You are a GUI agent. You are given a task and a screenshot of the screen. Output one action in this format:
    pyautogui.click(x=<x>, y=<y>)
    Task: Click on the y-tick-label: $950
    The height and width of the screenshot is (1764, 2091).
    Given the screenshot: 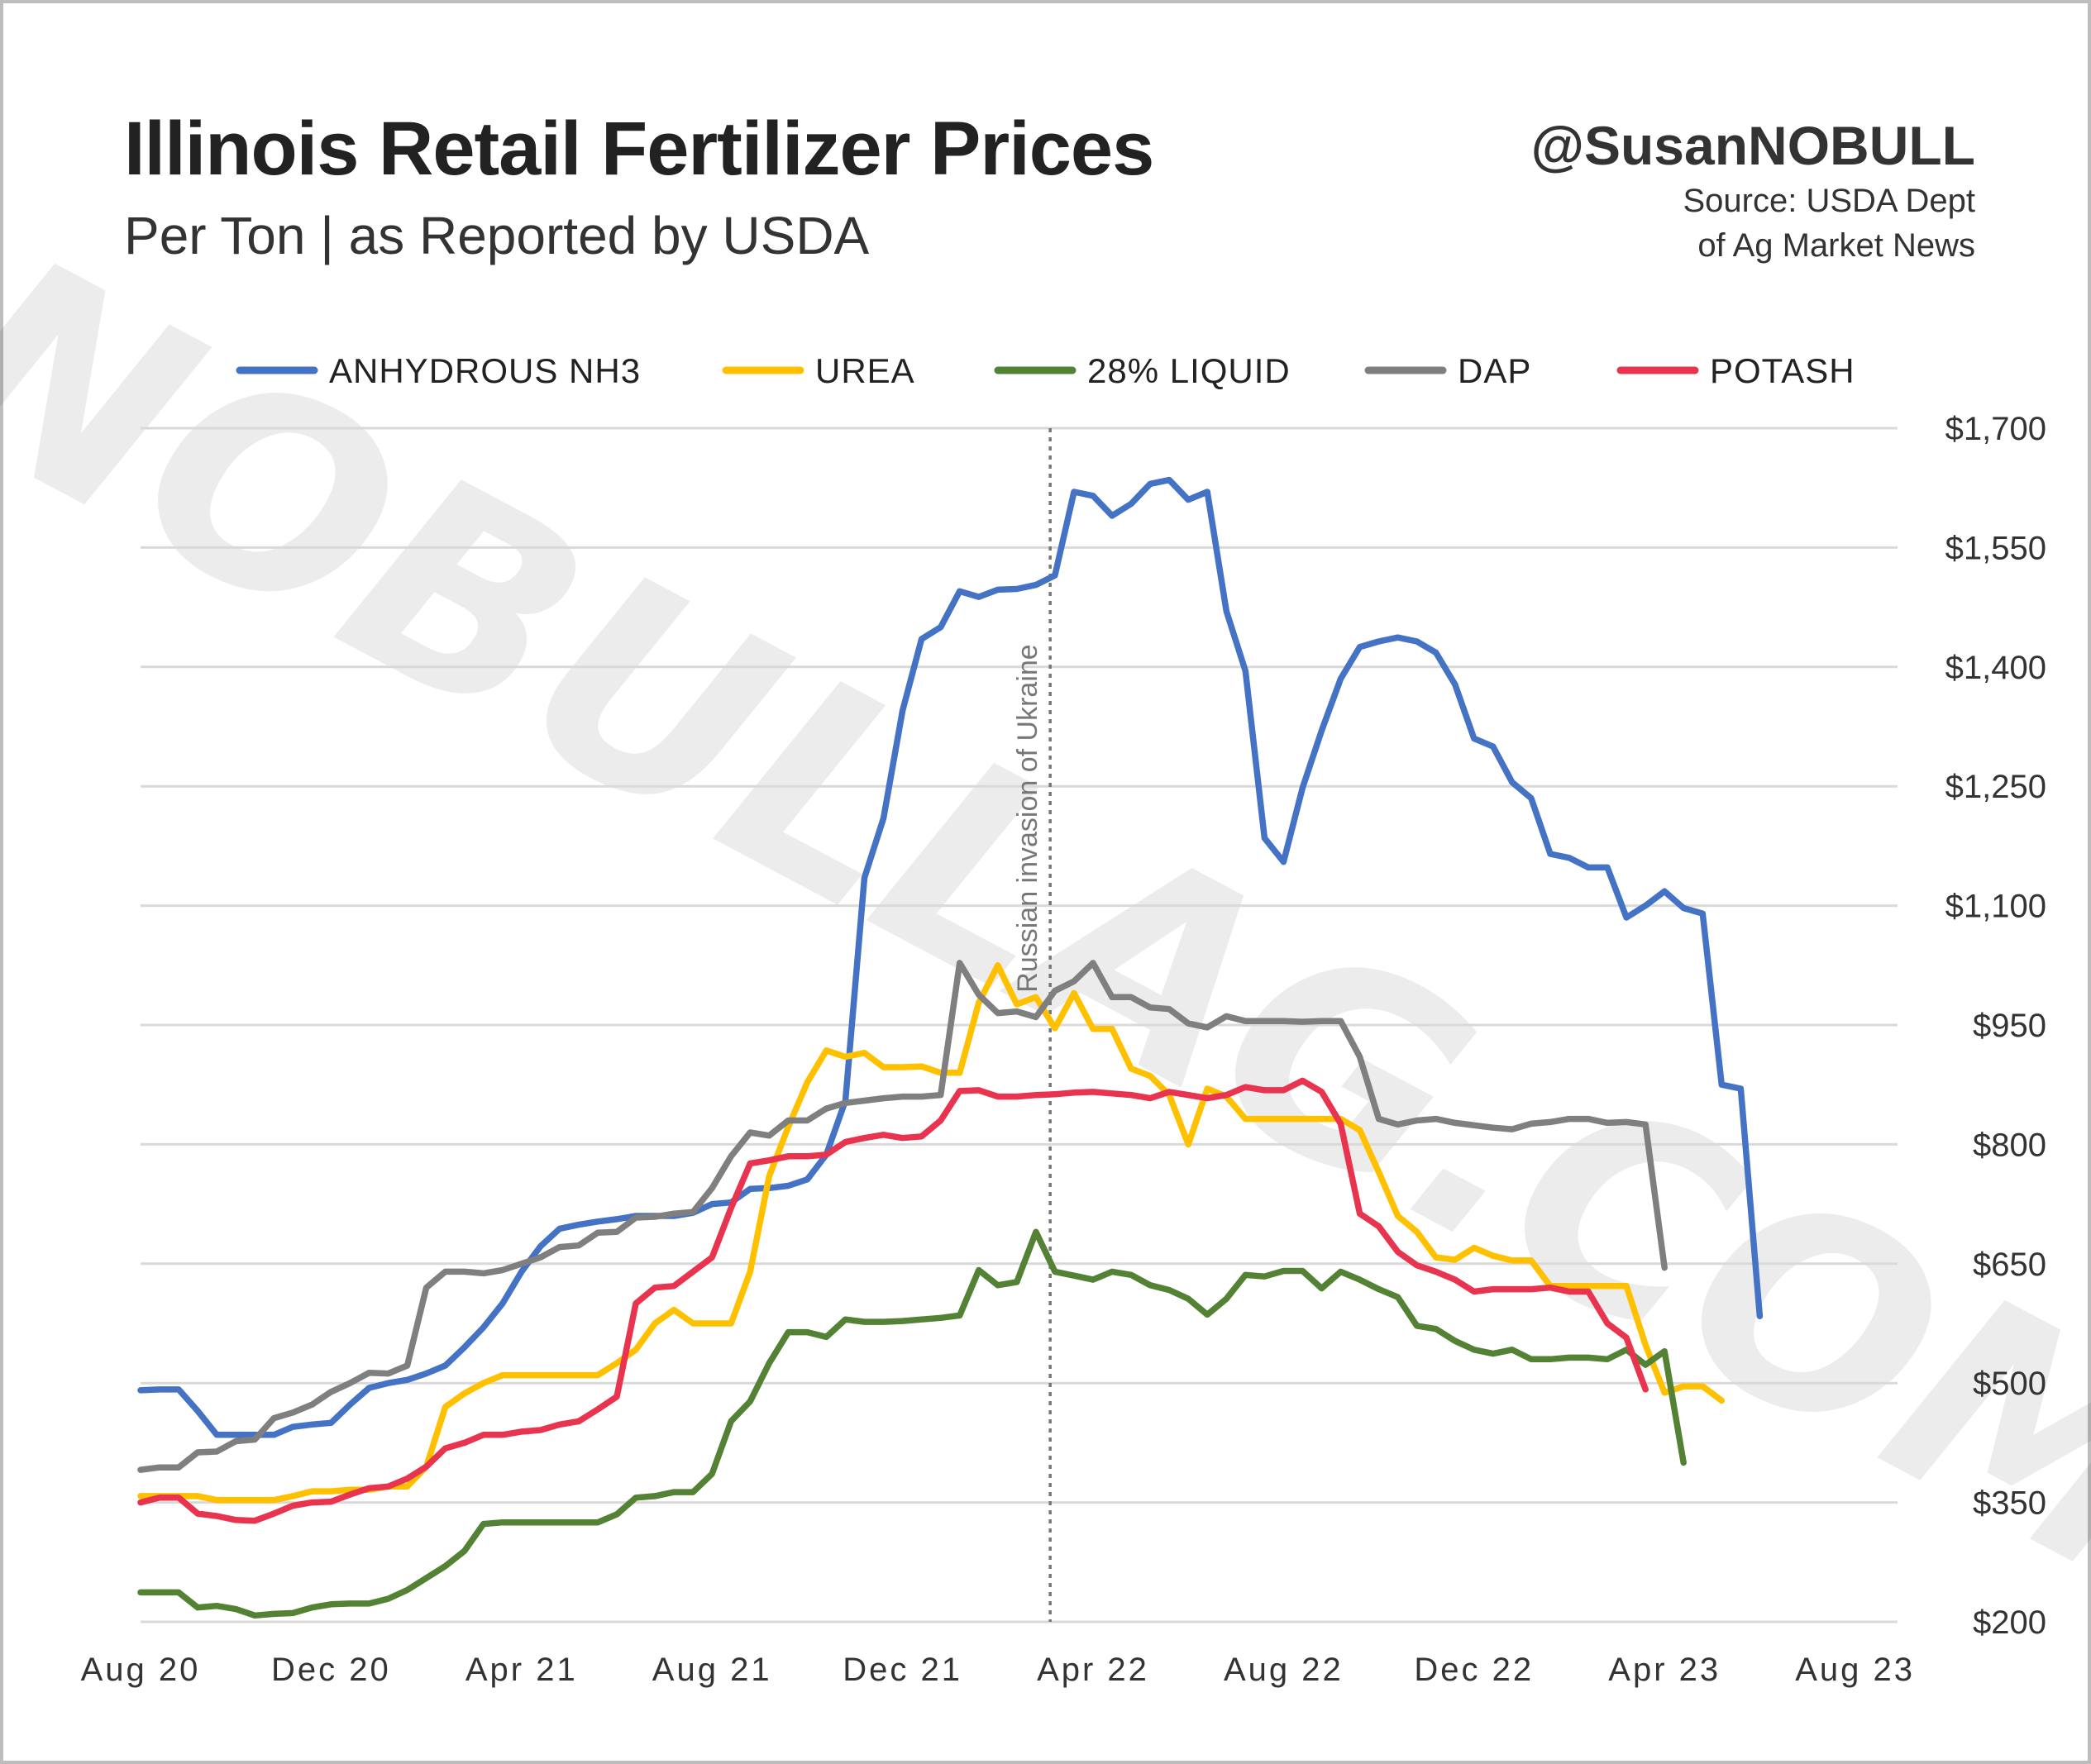 What is the action you would take?
    pyautogui.click(x=2009, y=1026)
    